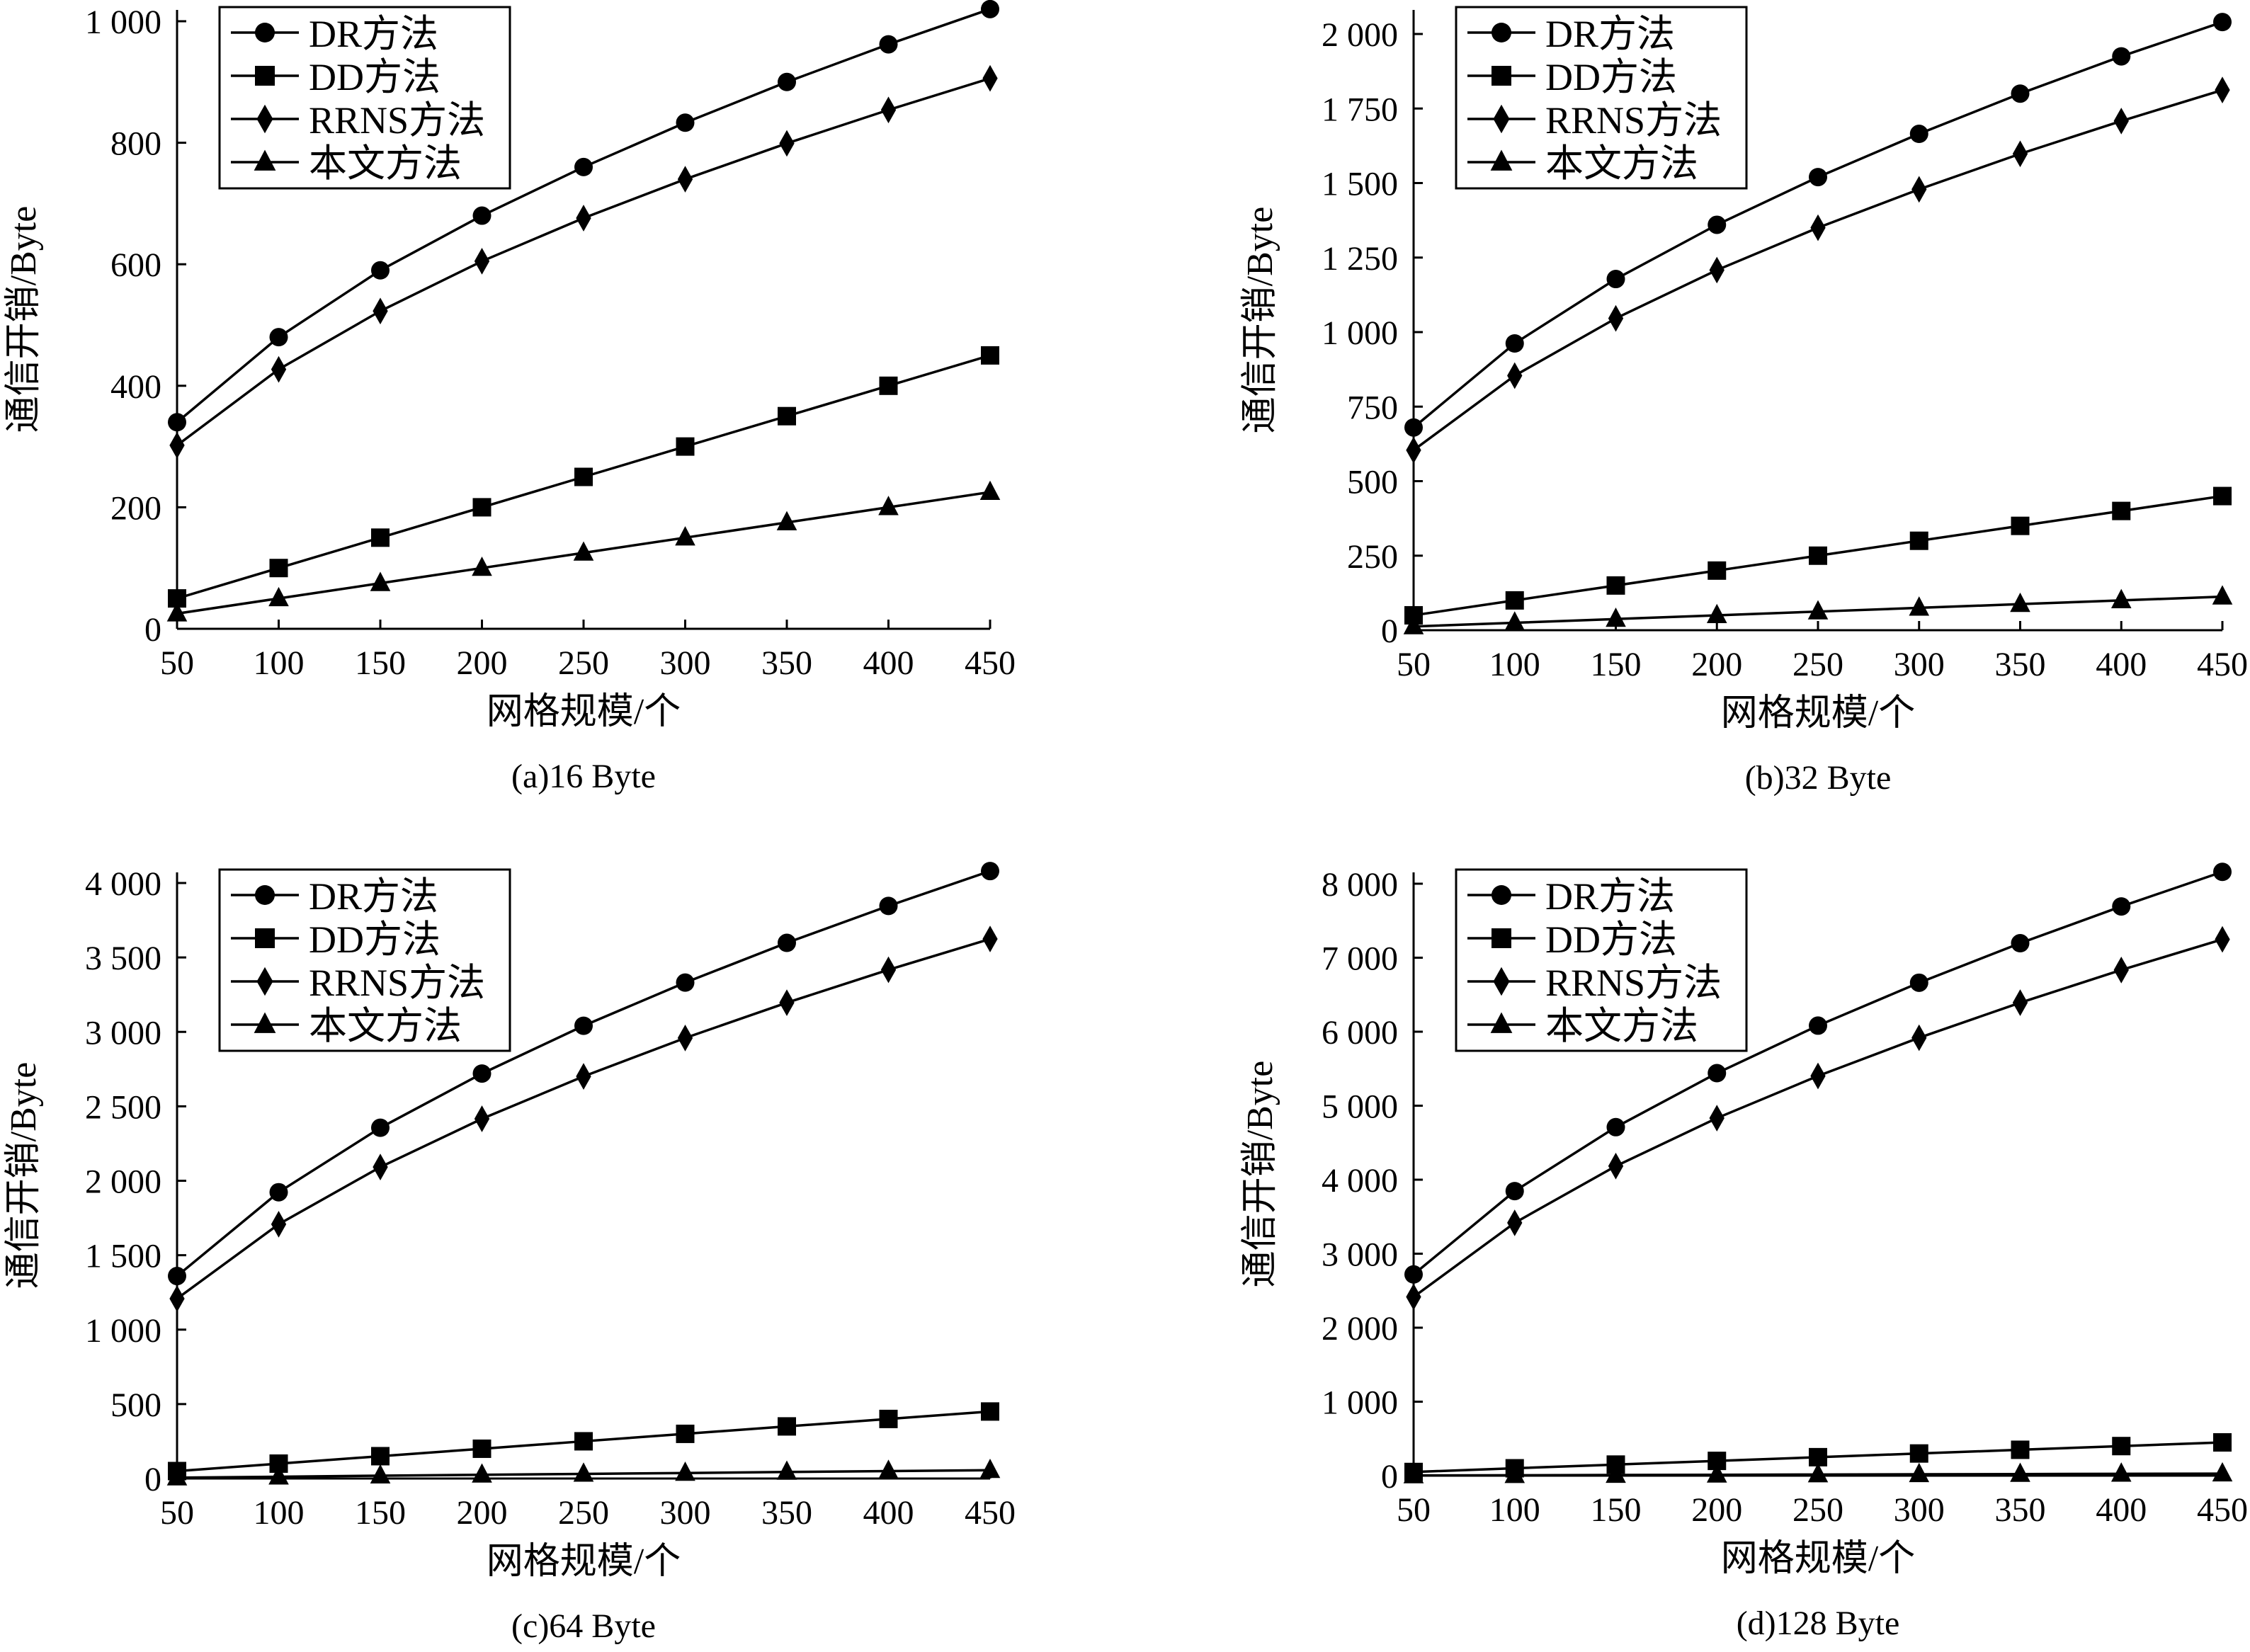 The image size is (2250, 1652). I want to click on legend-square-icon, so click(1501, 76).